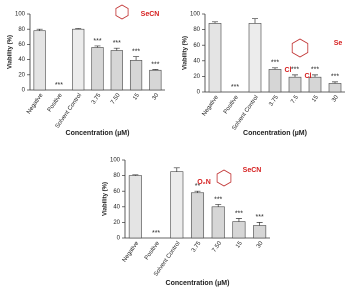  Describe the element at coordinates (204, 182) in the screenshot. I see `structure-label: O₂N` at that location.